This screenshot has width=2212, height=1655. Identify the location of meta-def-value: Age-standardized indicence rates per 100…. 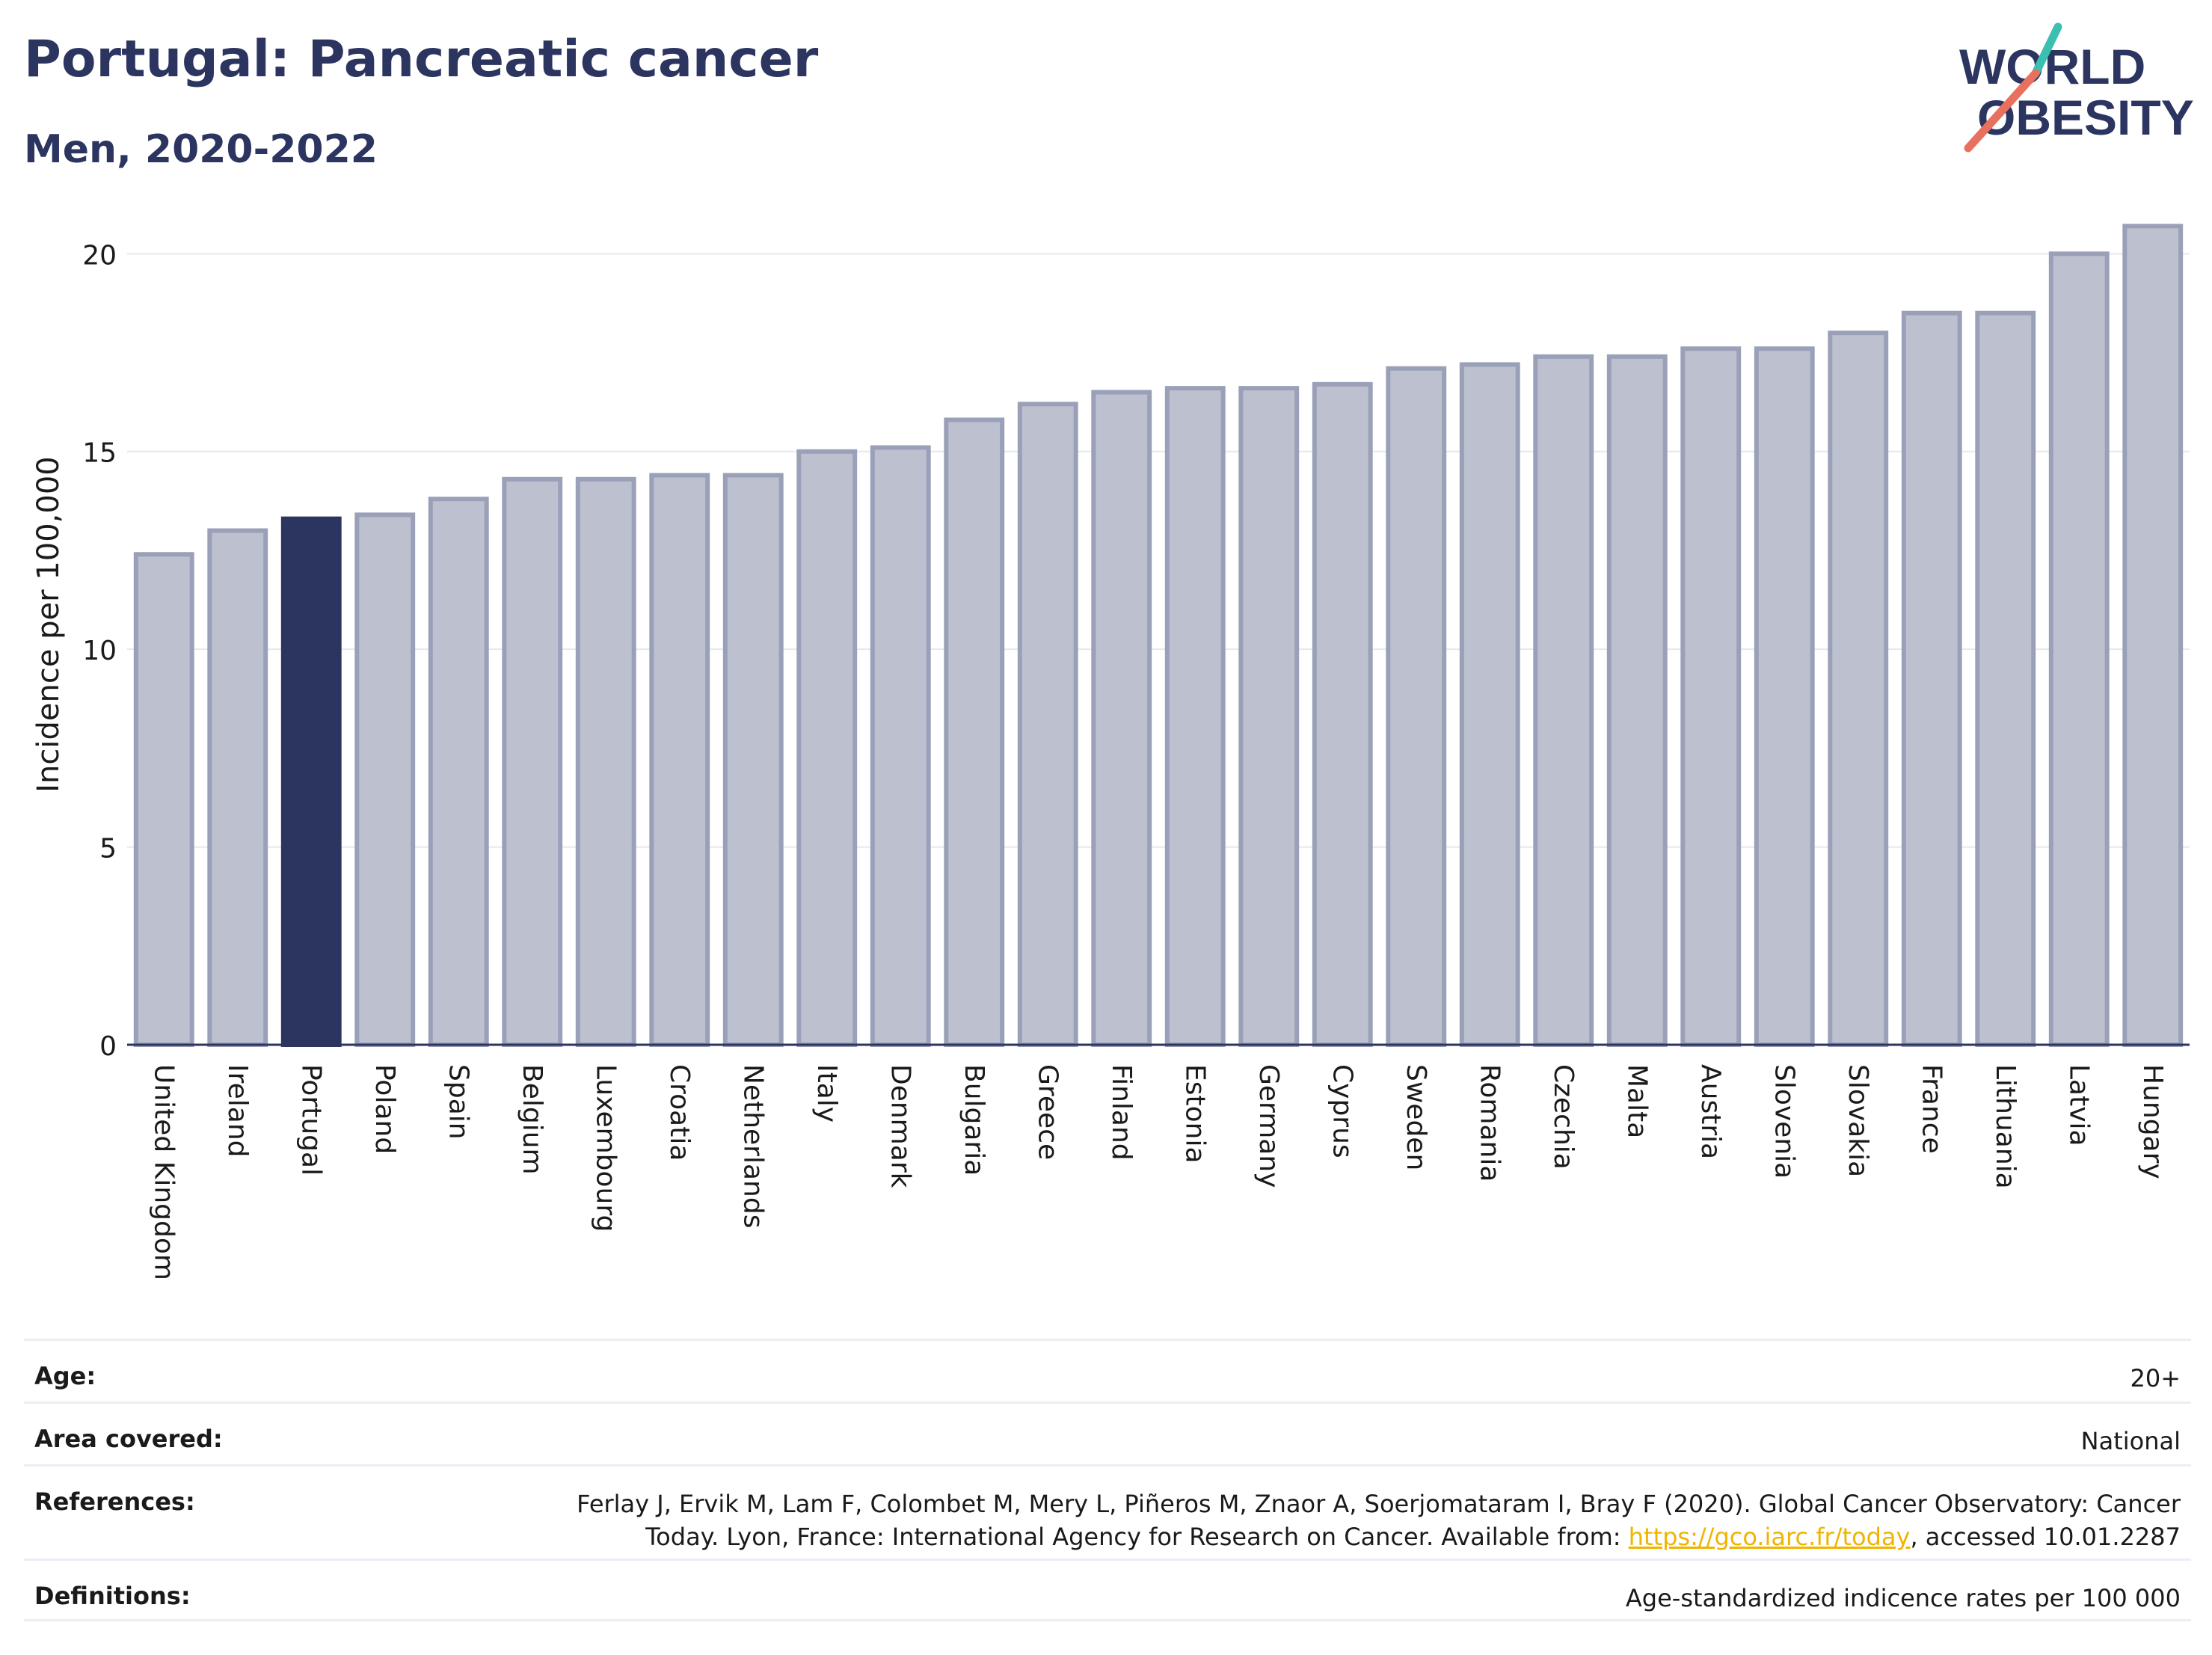
(1903, 1598).